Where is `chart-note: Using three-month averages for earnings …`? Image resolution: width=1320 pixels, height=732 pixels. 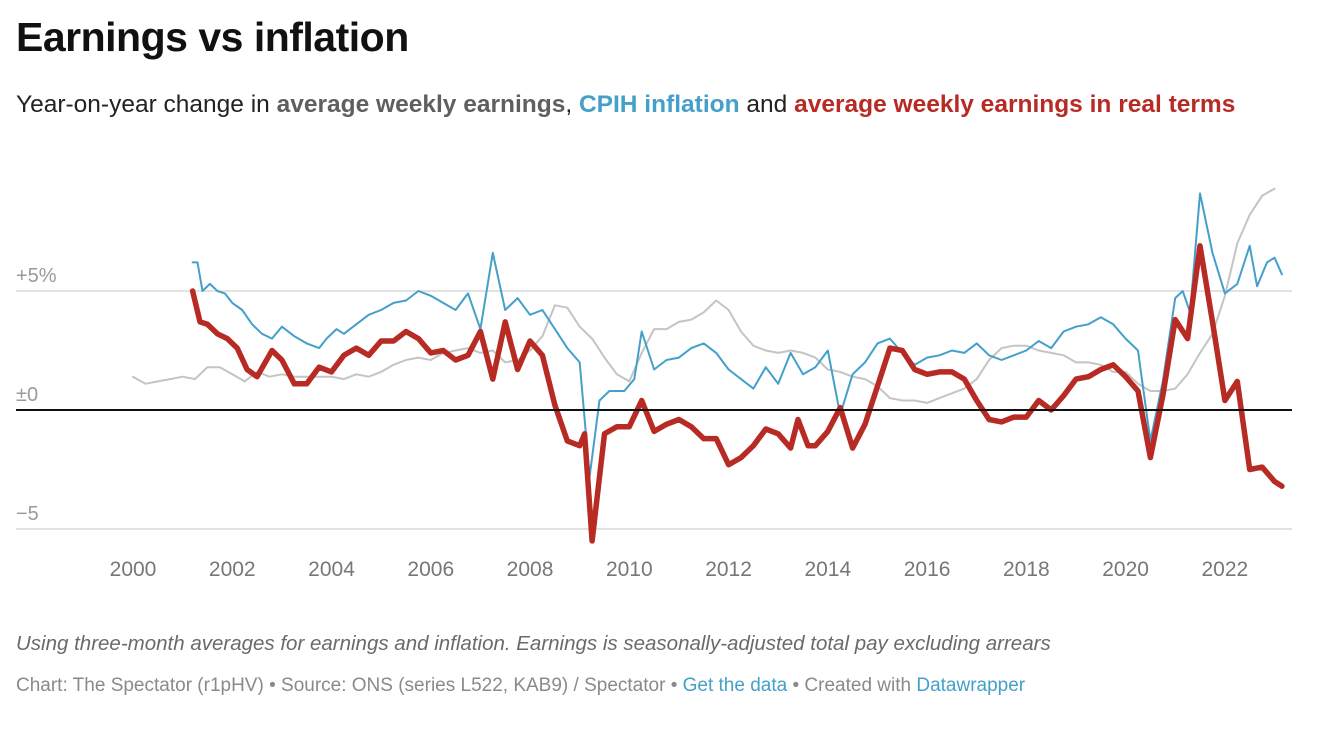 chart-note: Using three-month averages for earnings … is located at coordinates (533, 643).